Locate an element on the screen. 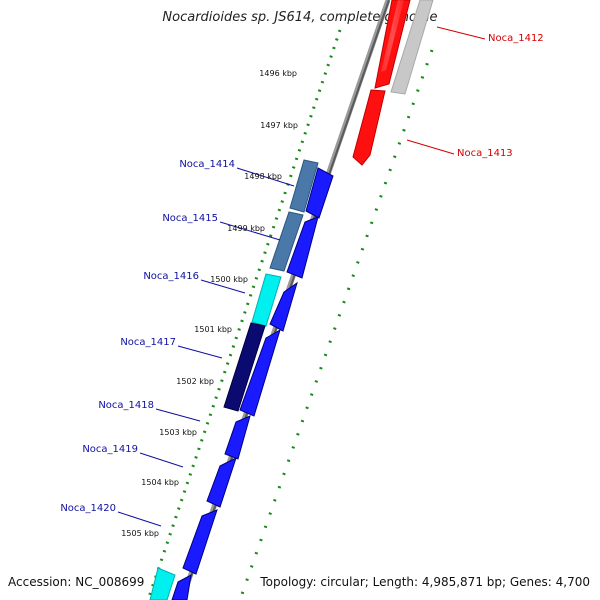 The image size is (600, 600). ruler-label: 1497 kbp is located at coordinates (279, 125).